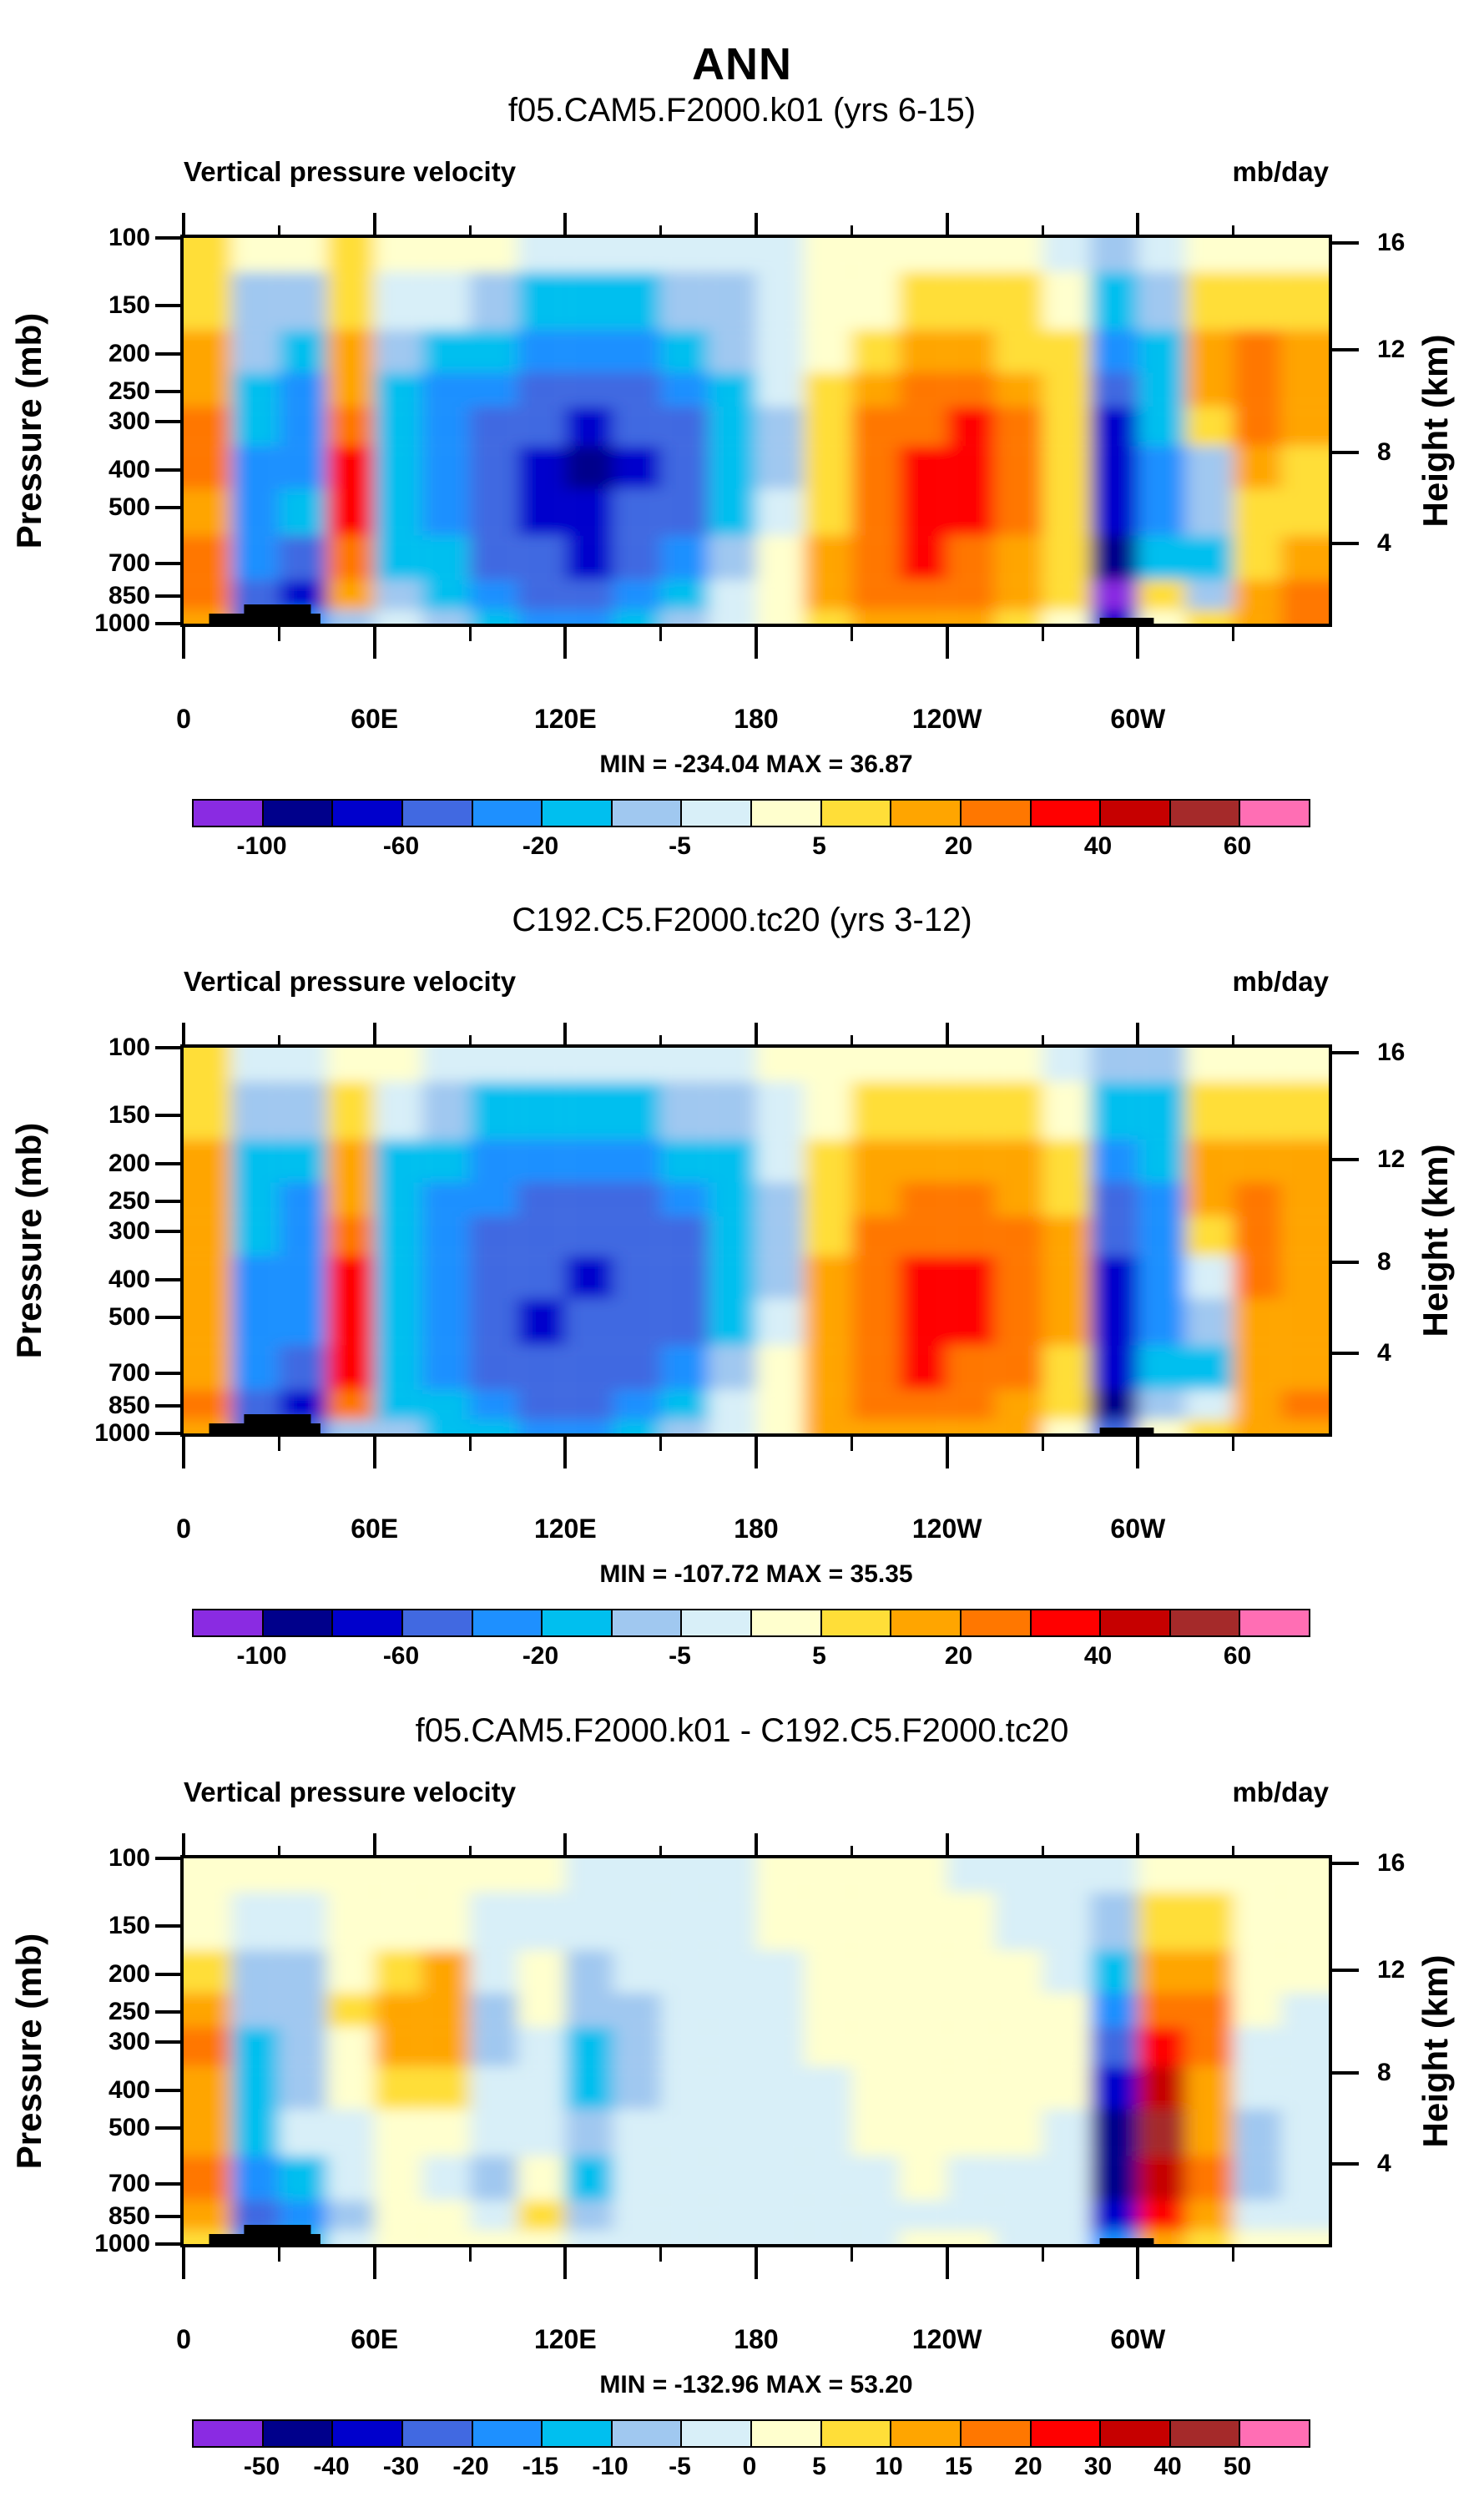 The height and width of the screenshot is (2497, 1484). What do you see at coordinates (756, 431) in the screenshot?
I see `contour-field` at bounding box center [756, 431].